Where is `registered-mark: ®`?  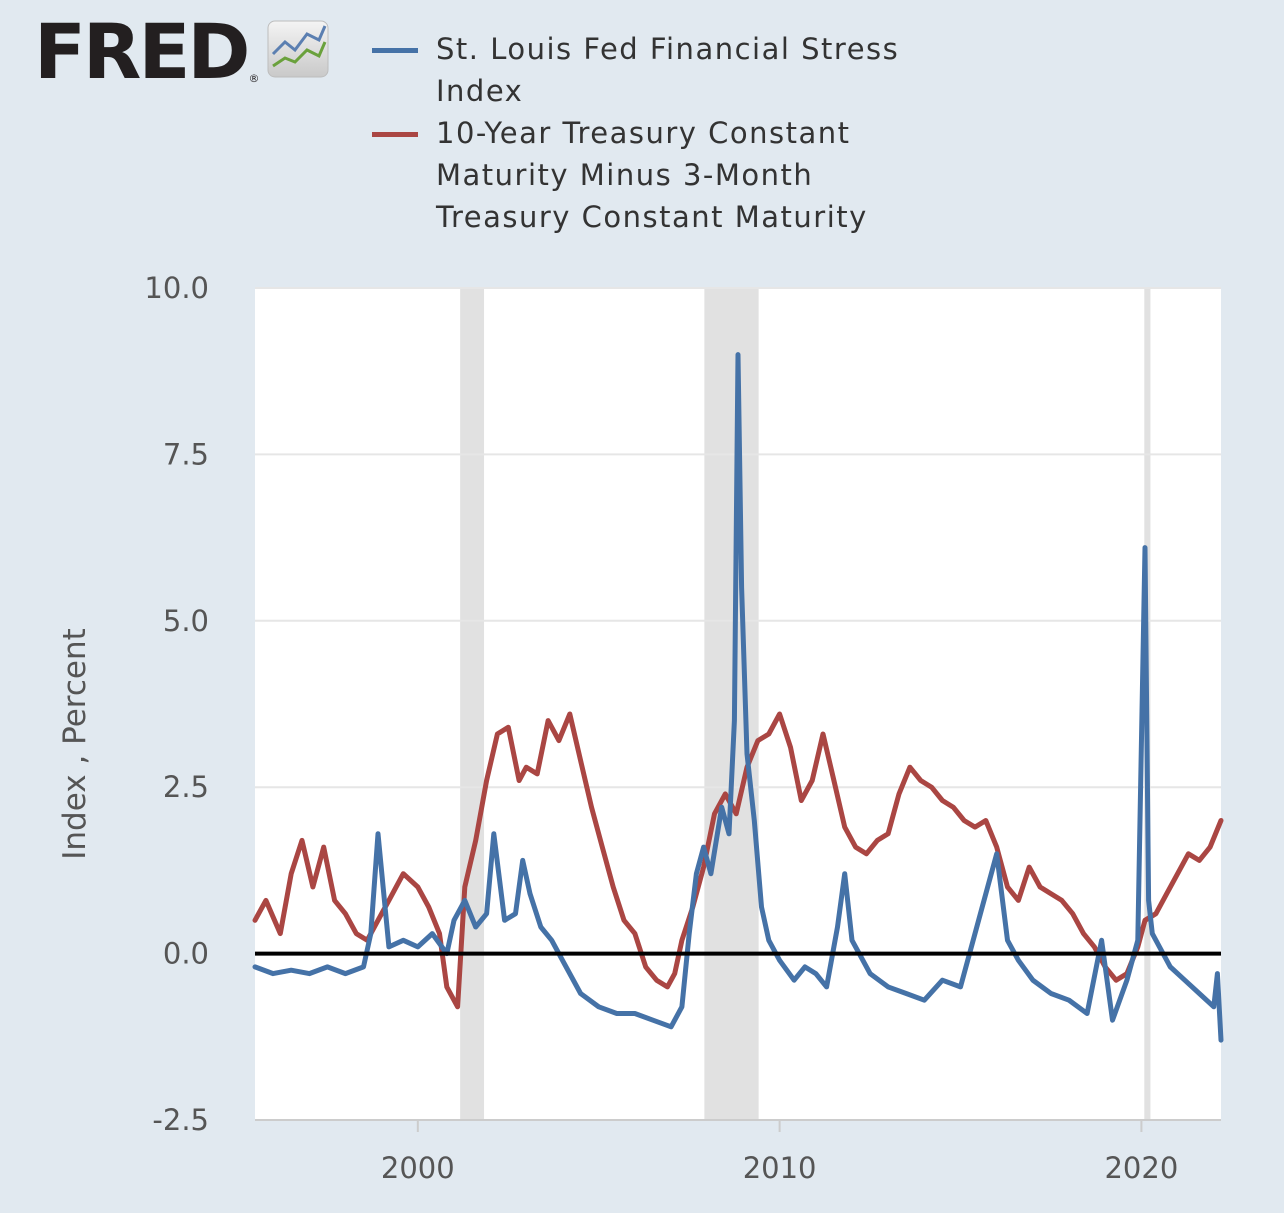 registered-mark: ® is located at coordinates (254, 78).